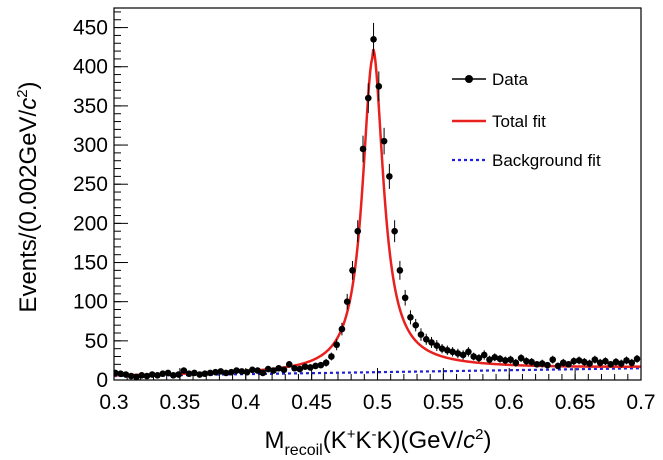 The width and height of the screenshot is (663, 460). I want to click on x-axis-label: Mrecoil(K+K-K)(GeV/c2), so click(377, 442).